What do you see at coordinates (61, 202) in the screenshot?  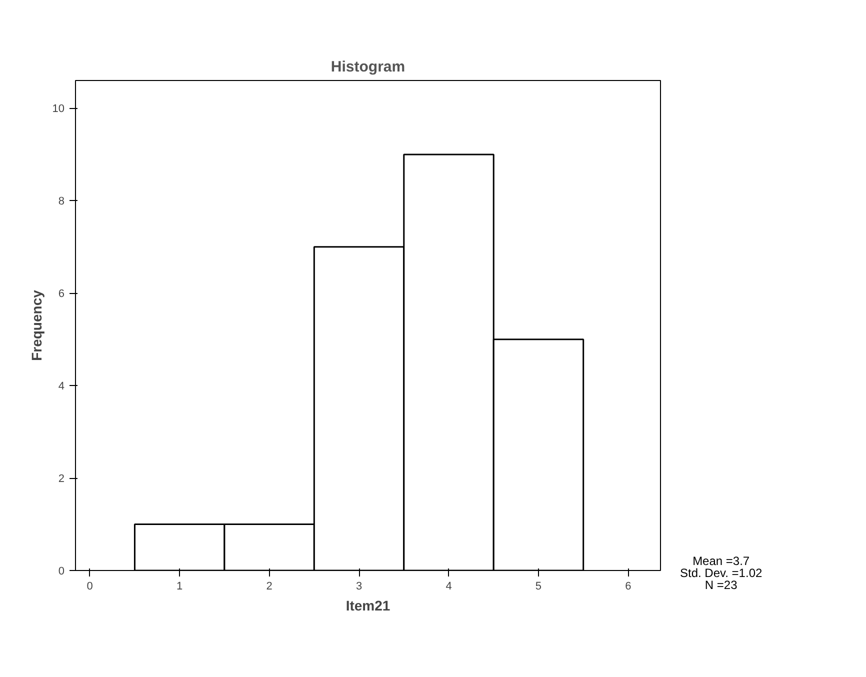 I see `y-tick-label: 8` at bounding box center [61, 202].